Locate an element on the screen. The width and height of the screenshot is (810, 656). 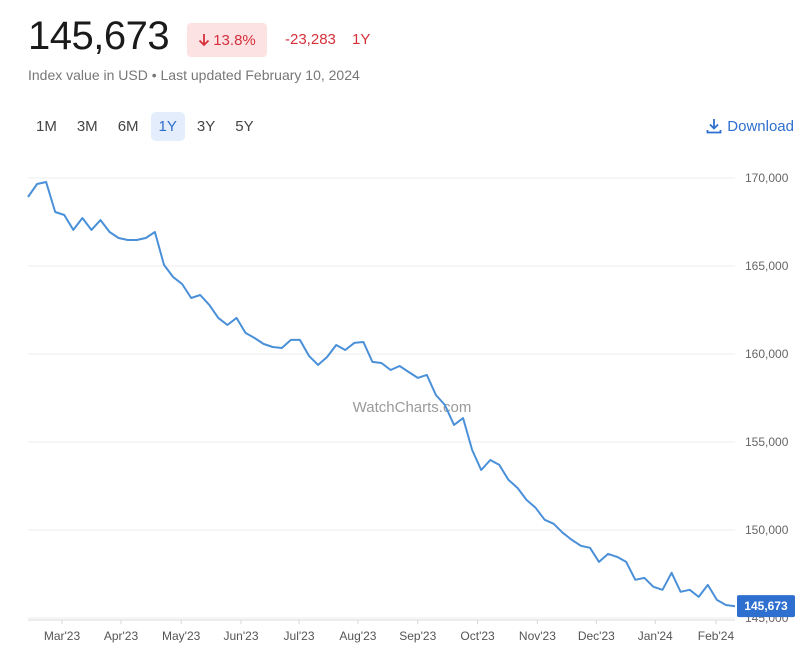
range-button: 6M is located at coordinates (128, 126).